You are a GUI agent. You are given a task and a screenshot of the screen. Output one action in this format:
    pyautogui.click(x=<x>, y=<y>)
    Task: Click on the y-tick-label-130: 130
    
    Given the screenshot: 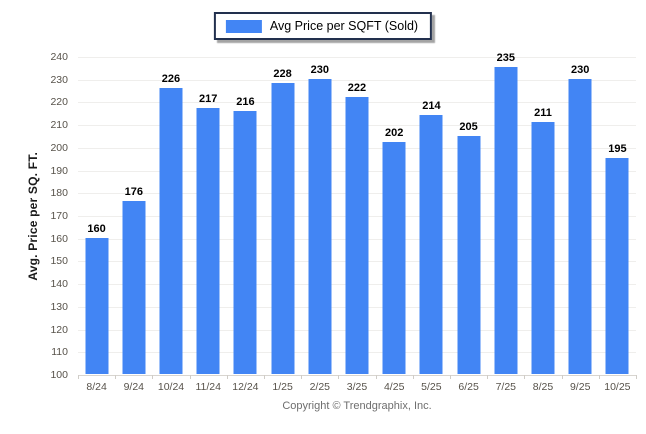 What is the action you would take?
    pyautogui.click(x=59, y=306)
    